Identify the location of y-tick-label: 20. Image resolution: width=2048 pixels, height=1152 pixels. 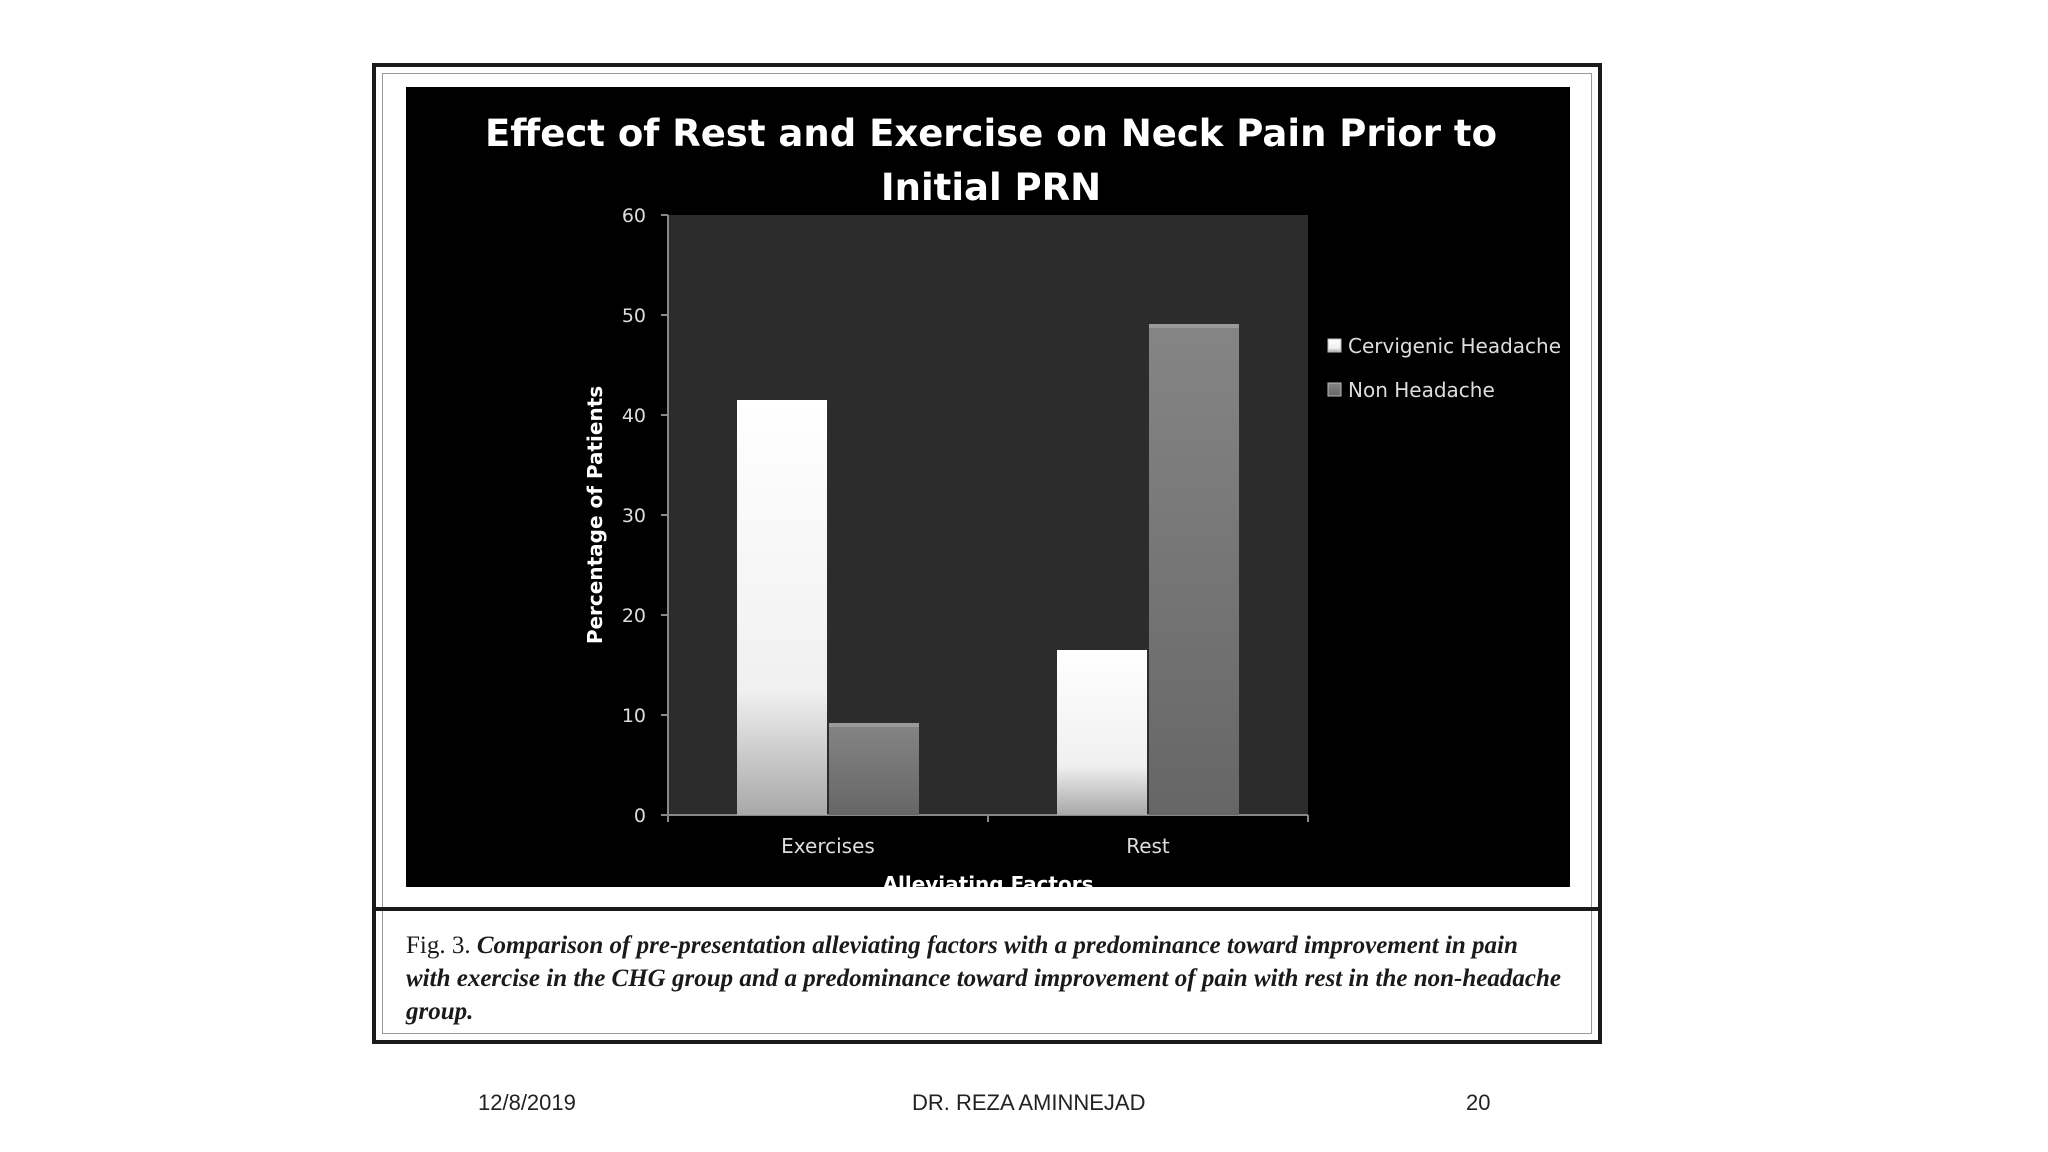
(634, 616).